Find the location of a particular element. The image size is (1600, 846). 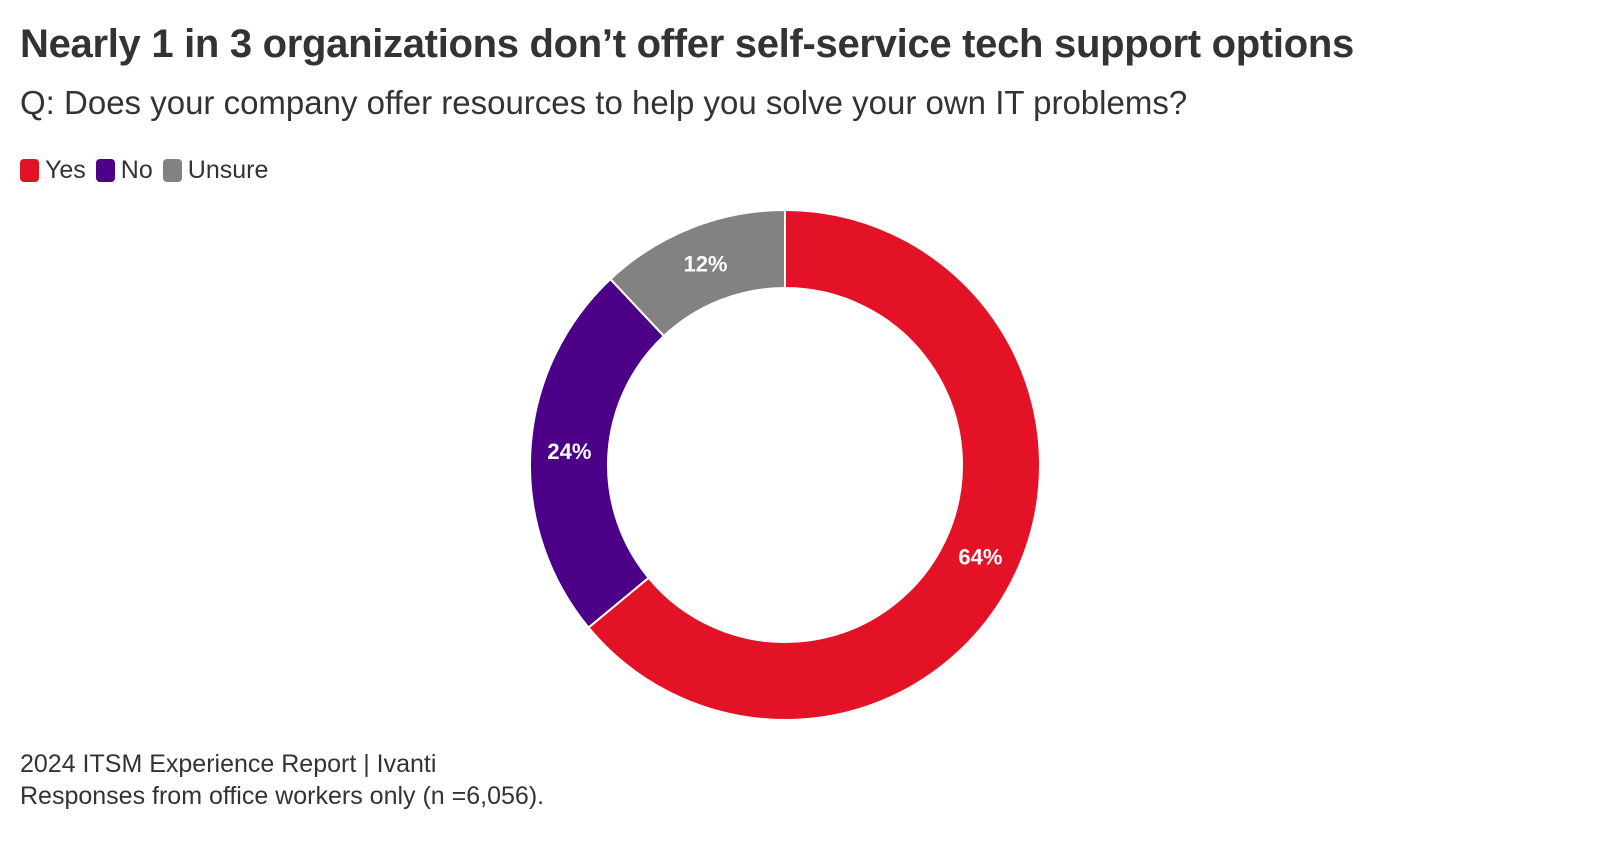

legend-label-unsure: Unsure is located at coordinates (228, 170).